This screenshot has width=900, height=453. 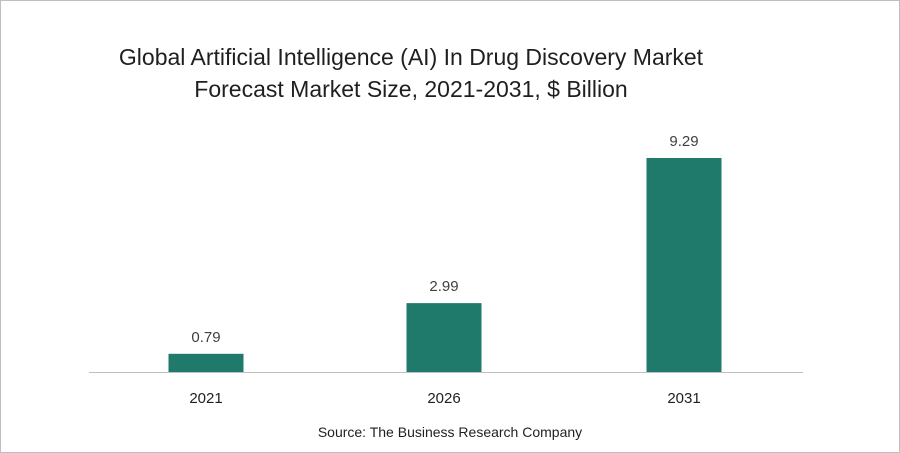 What do you see at coordinates (443, 398) in the screenshot?
I see `x-tick-label-2026: 2026` at bounding box center [443, 398].